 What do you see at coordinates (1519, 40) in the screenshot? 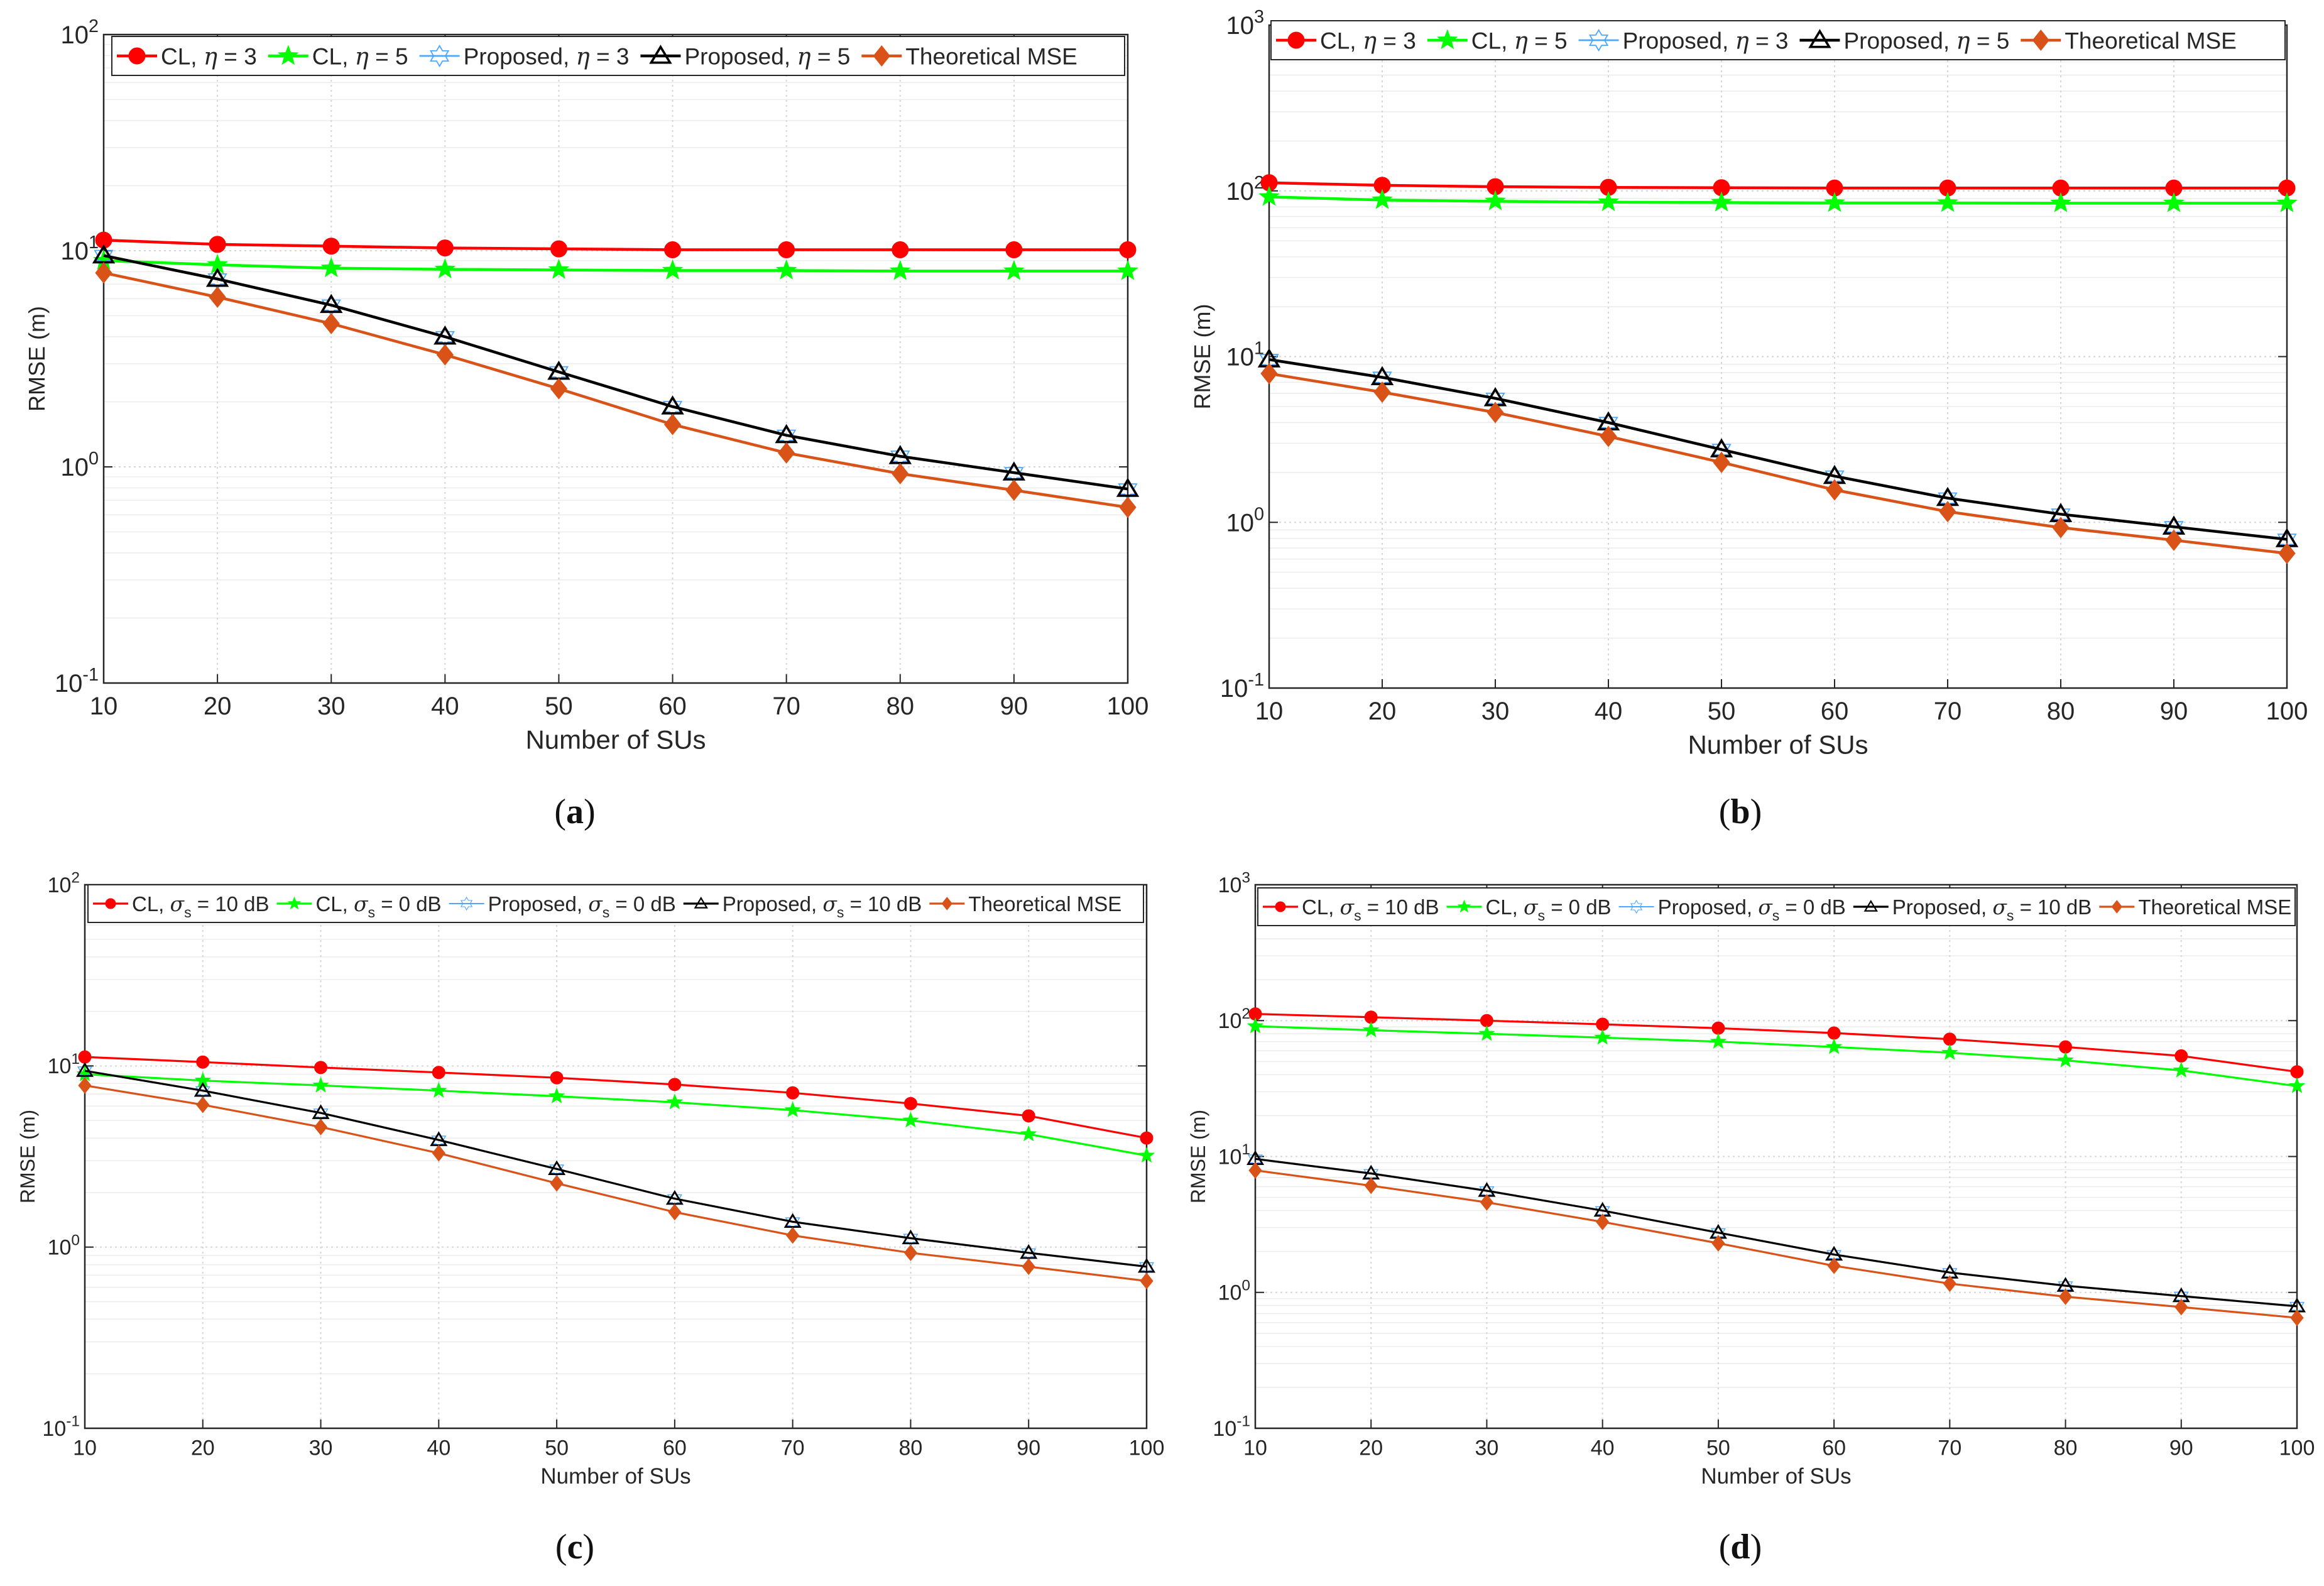
I see `legend-label: CL, η = 5` at bounding box center [1519, 40].